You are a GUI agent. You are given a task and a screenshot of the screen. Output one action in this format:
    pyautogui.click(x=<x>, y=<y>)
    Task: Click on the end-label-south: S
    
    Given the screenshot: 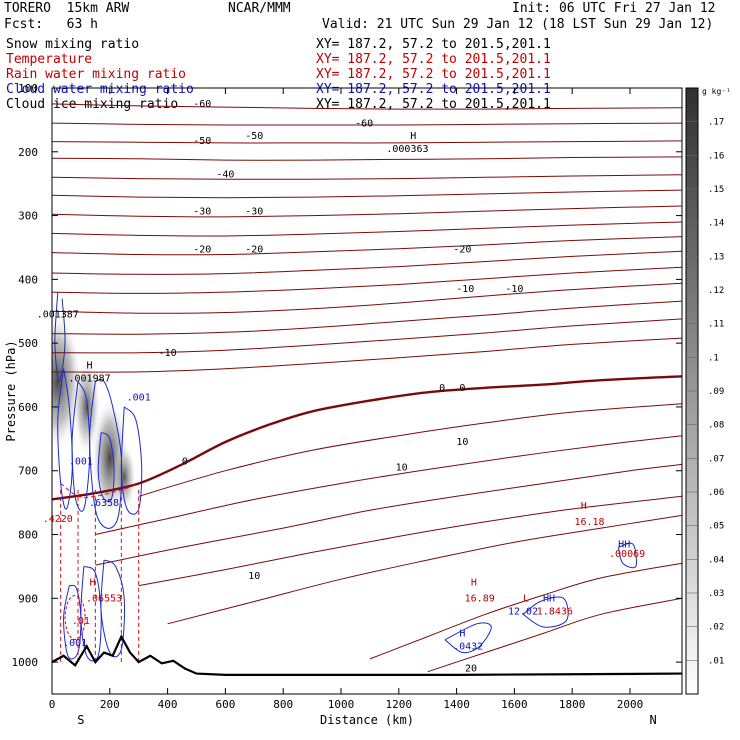 What is the action you would take?
    pyautogui.click(x=80, y=720)
    